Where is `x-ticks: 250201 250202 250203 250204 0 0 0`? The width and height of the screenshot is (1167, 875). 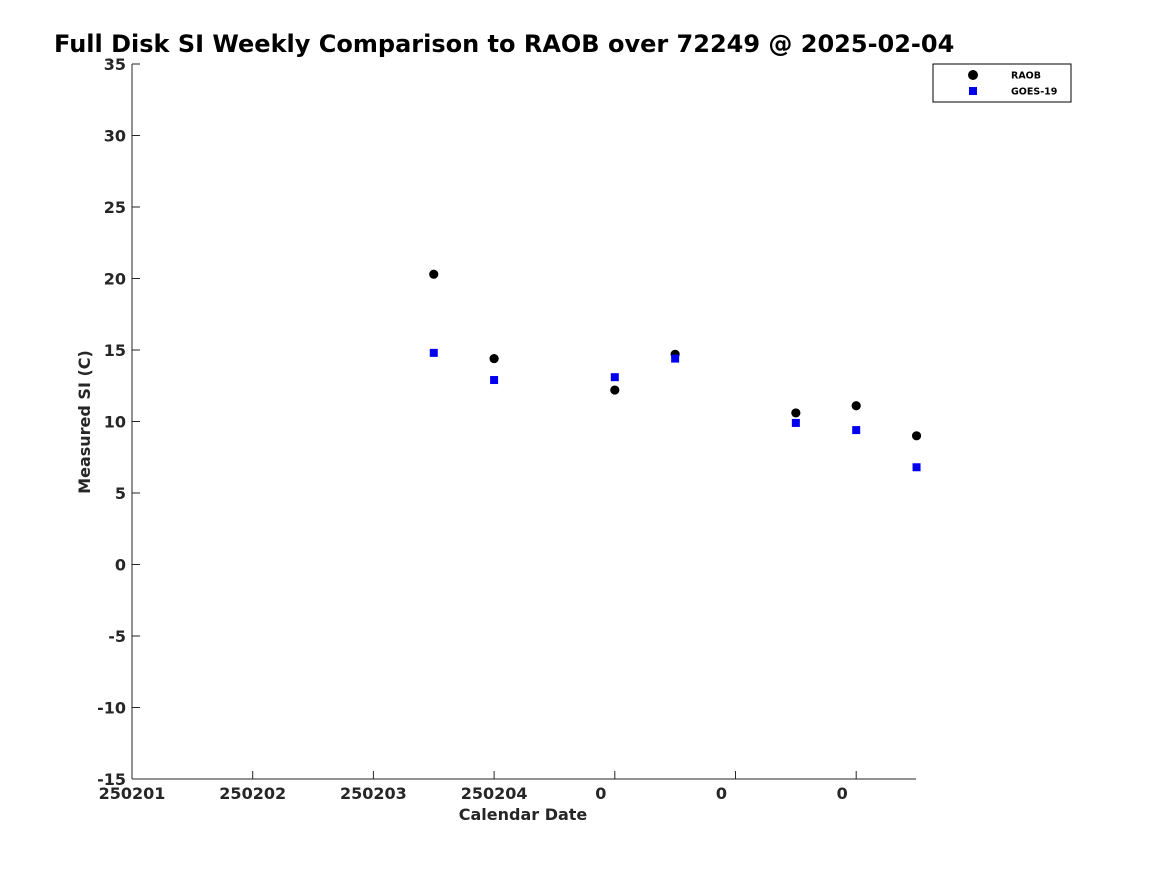
x-ticks: 250201 250202 250203 250204 0 0 0 is located at coordinates (478, 787).